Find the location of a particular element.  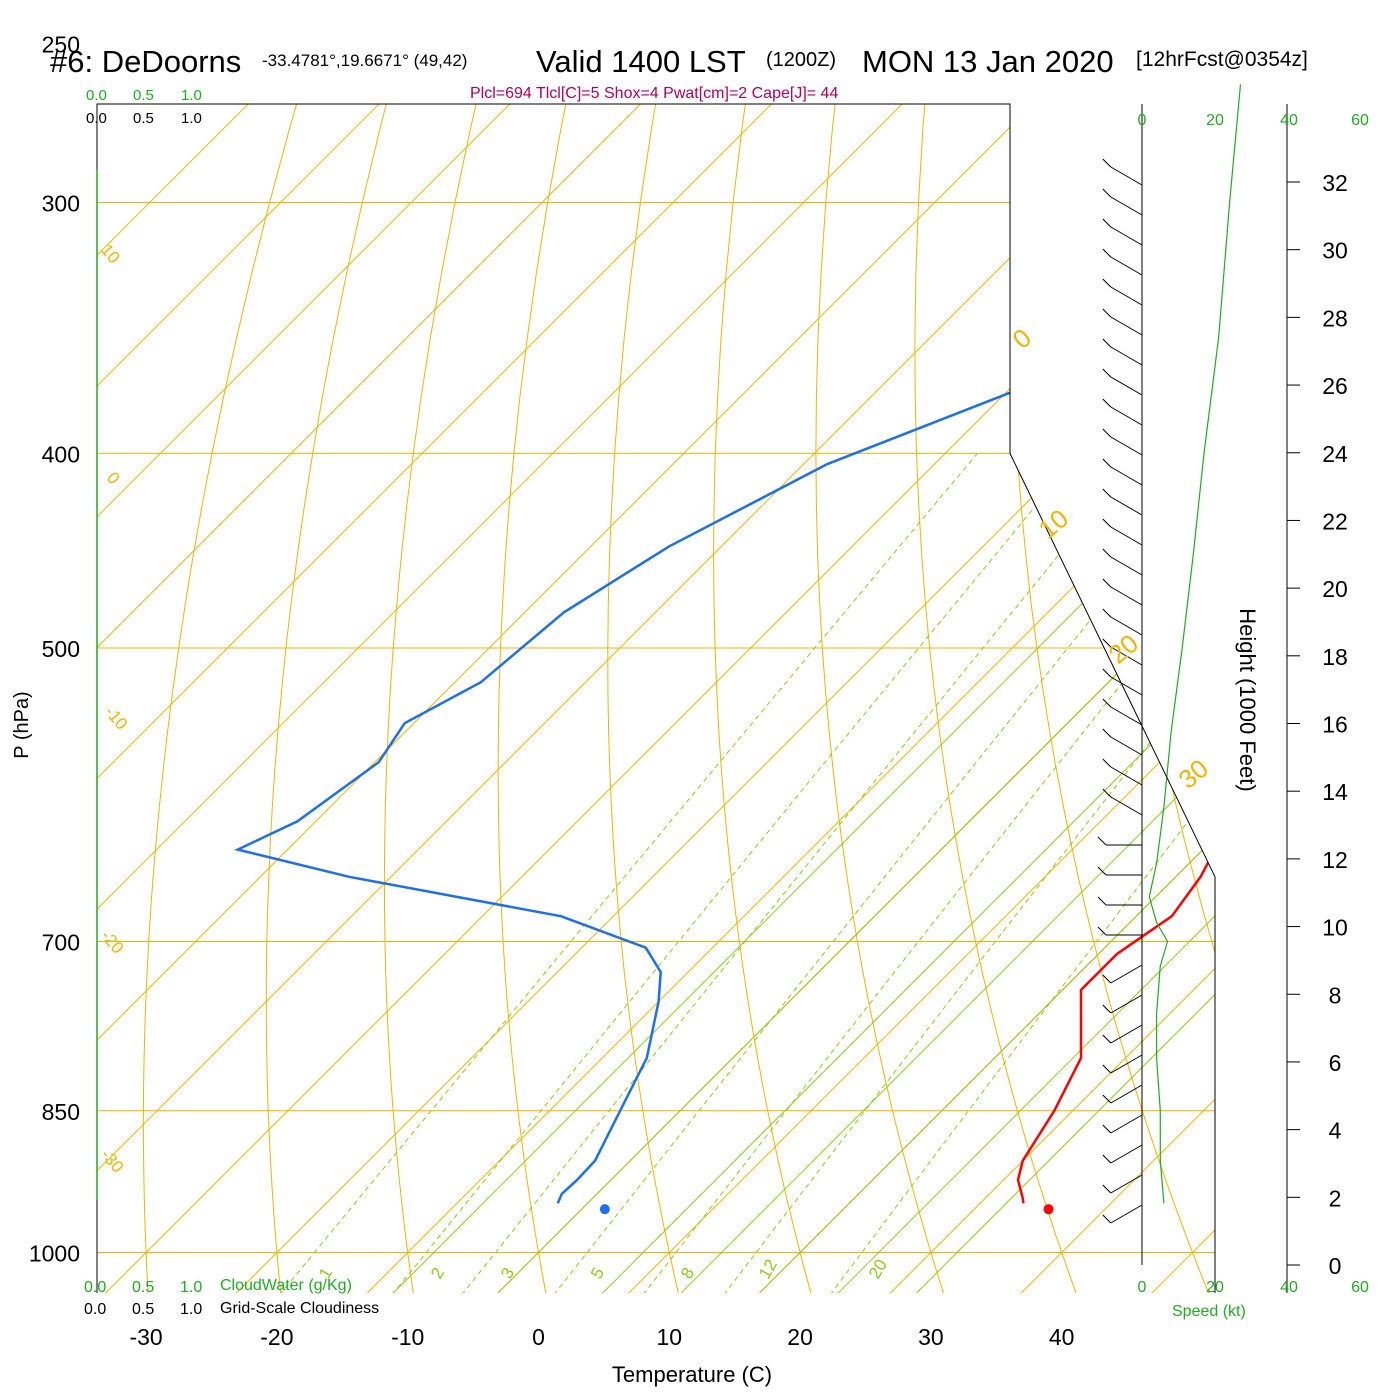

speed-axis-title: Speed (kt) is located at coordinates (1209, 1311).